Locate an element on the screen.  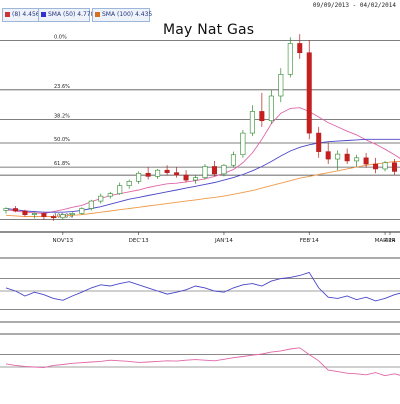
legend-entry-sma100: SMA (100) 4.435 is located at coordinates (122, 15).